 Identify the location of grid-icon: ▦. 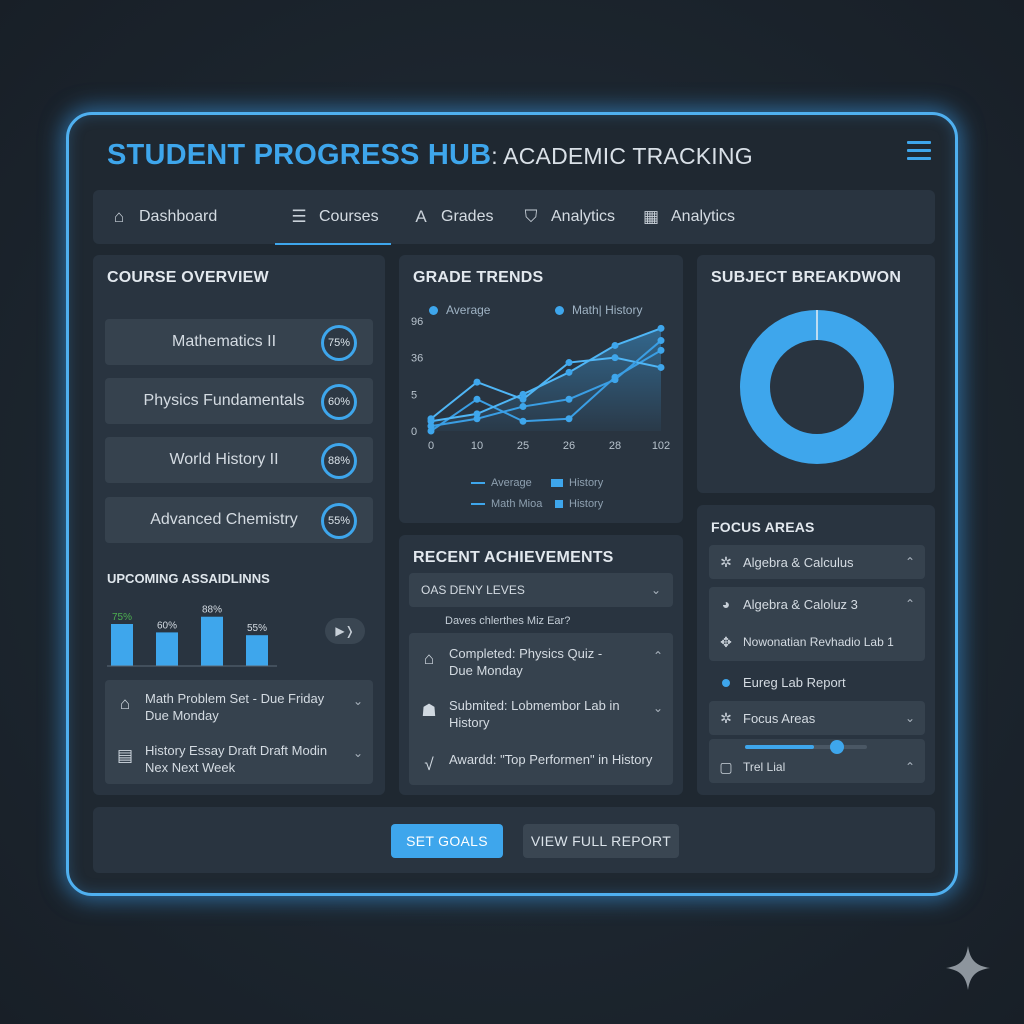
(651, 216).